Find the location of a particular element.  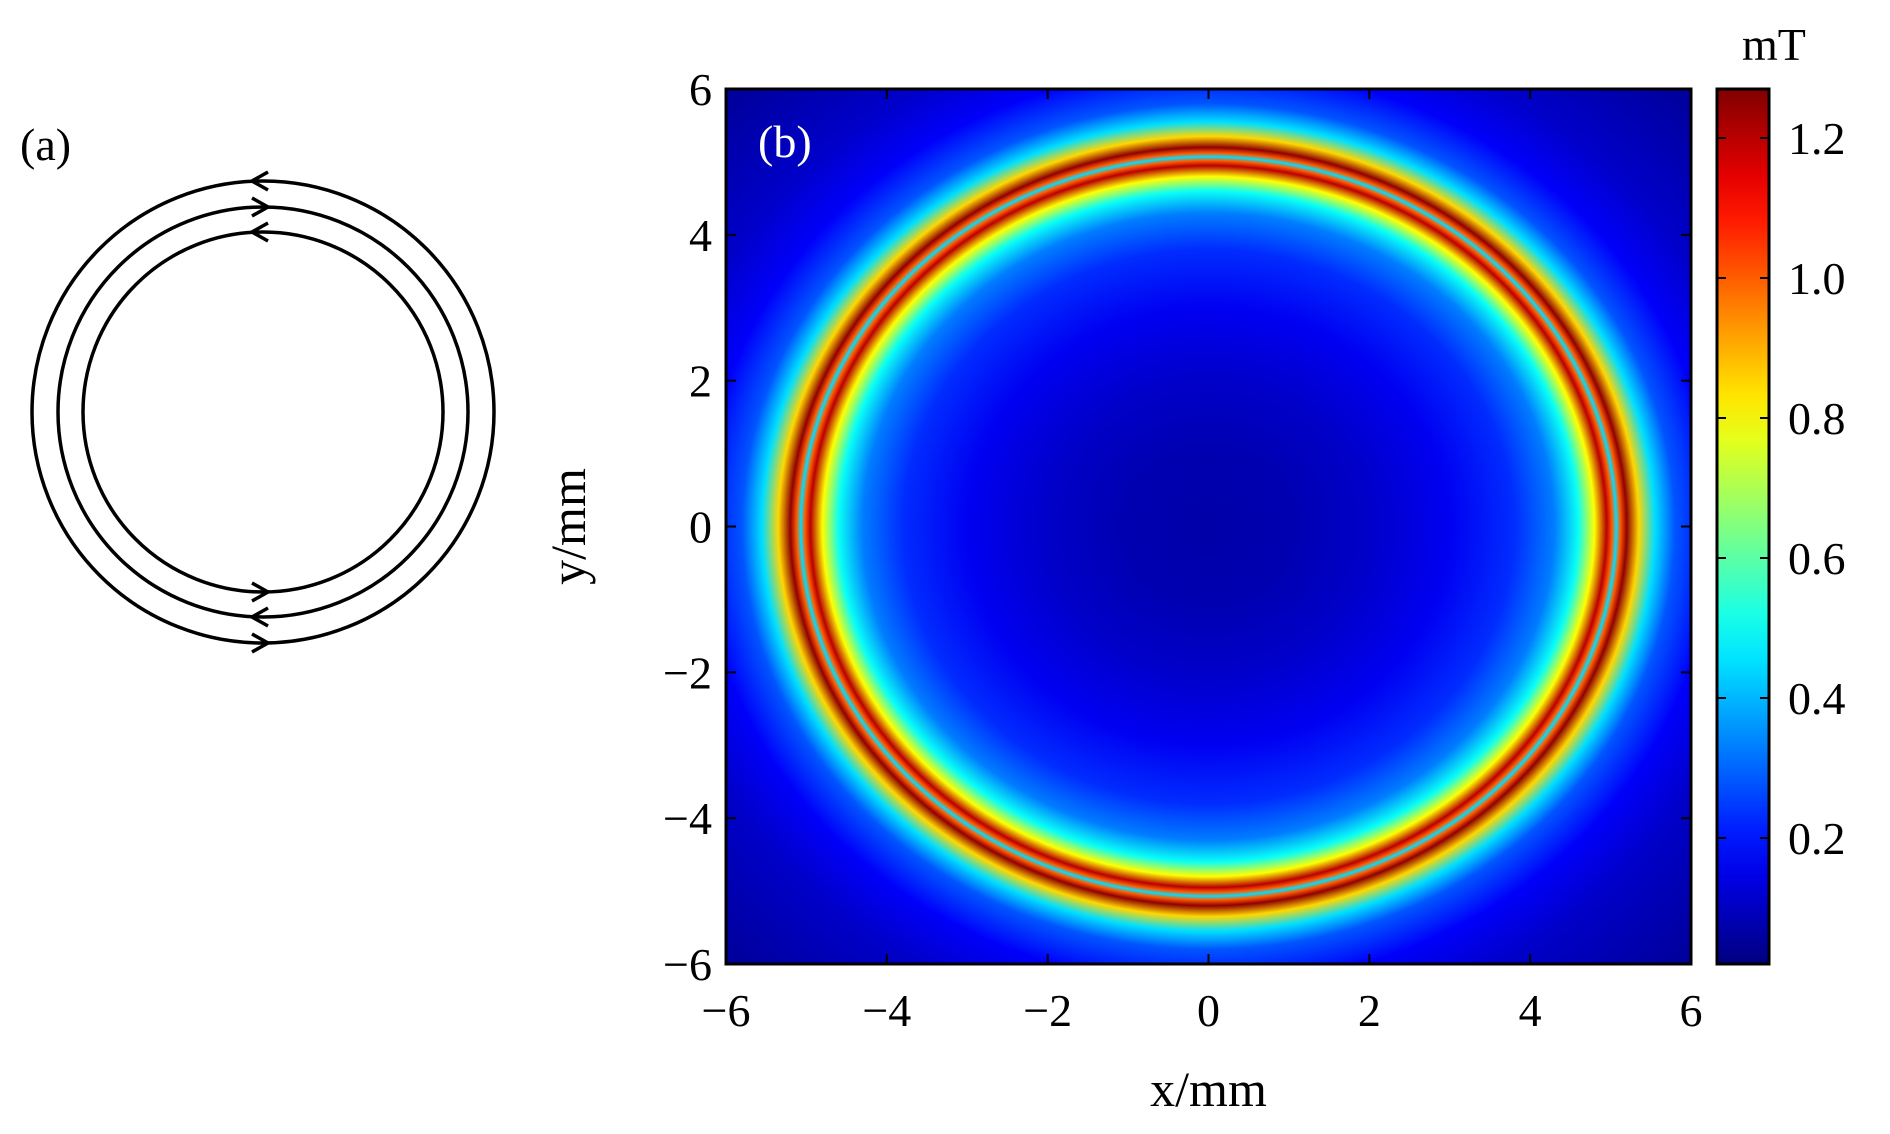

coil-inner is located at coordinates (263, 412).